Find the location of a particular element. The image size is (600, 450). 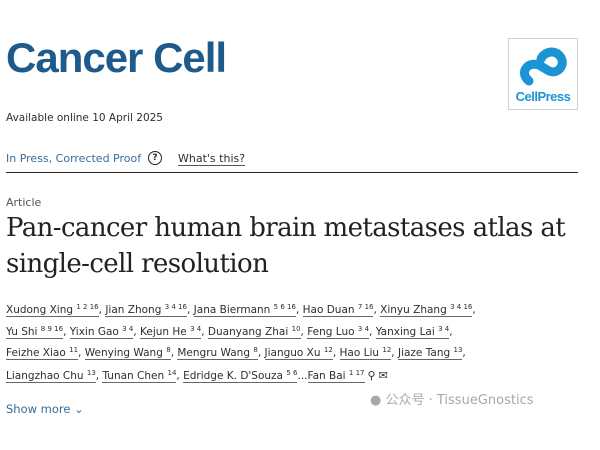

author-link: Jianguo Xu 12 is located at coordinates (298, 353).